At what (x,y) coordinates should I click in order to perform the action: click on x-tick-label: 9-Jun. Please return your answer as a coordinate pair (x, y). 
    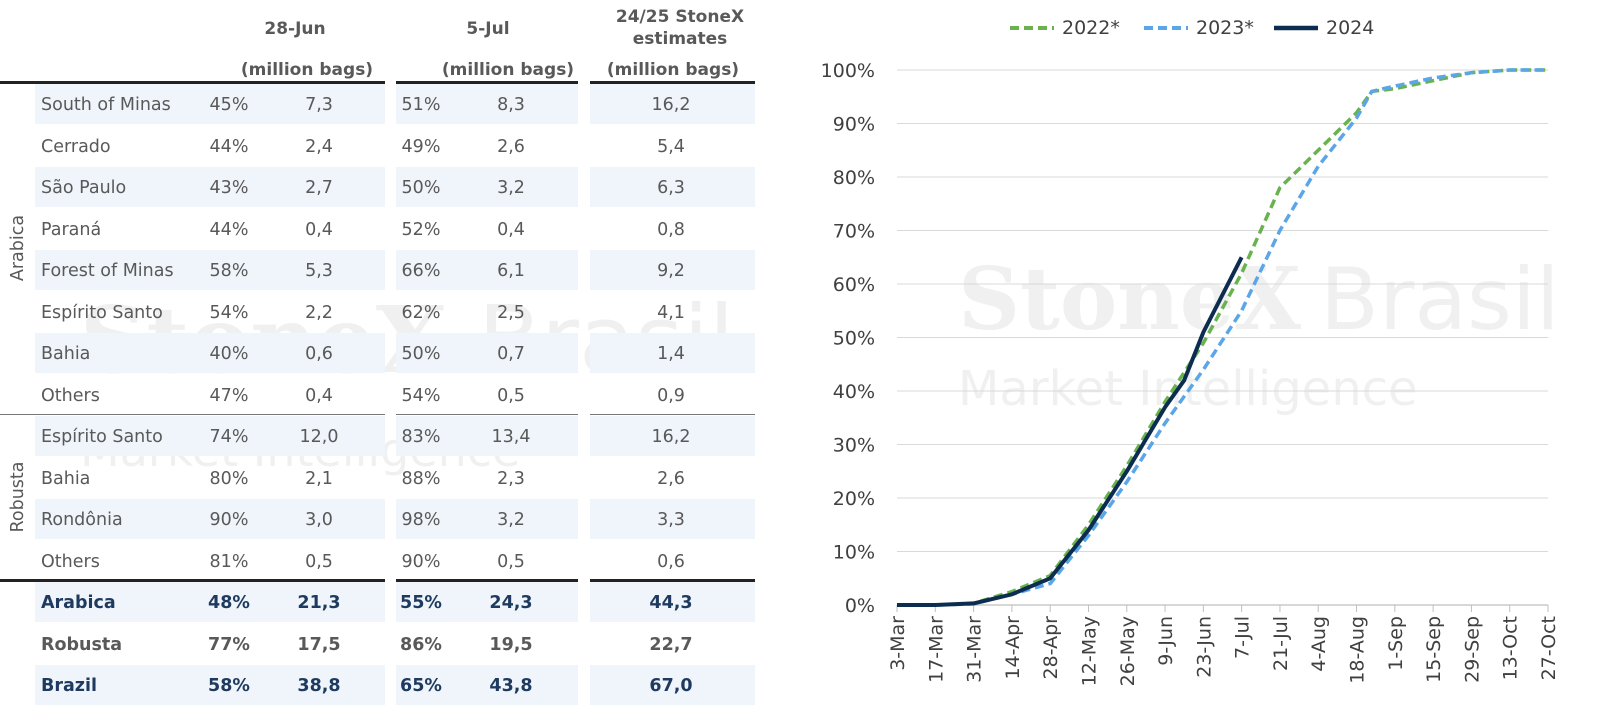
    Looking at the image, I should click on (1166, 641).